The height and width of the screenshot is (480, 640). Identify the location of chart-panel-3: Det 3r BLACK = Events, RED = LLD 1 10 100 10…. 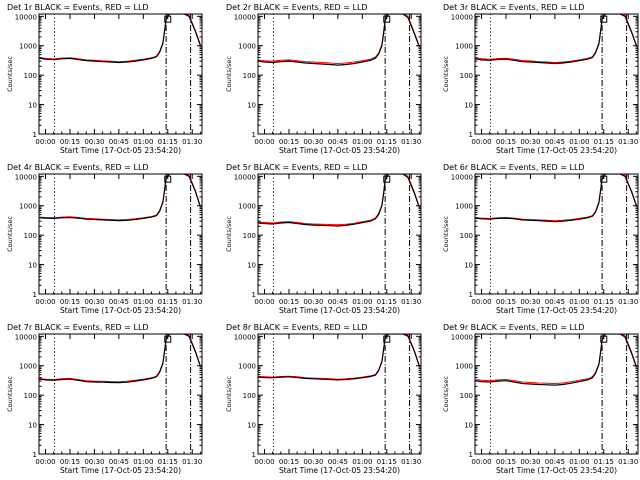
(540, 79).